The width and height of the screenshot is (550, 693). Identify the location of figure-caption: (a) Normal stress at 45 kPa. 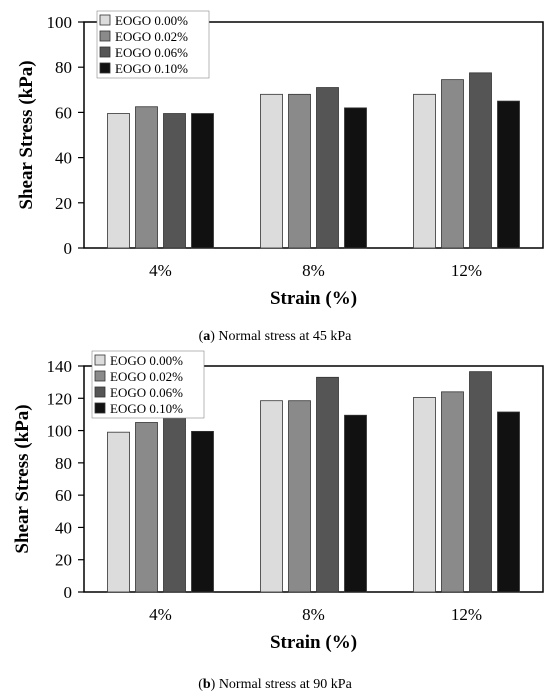
(276, 336).